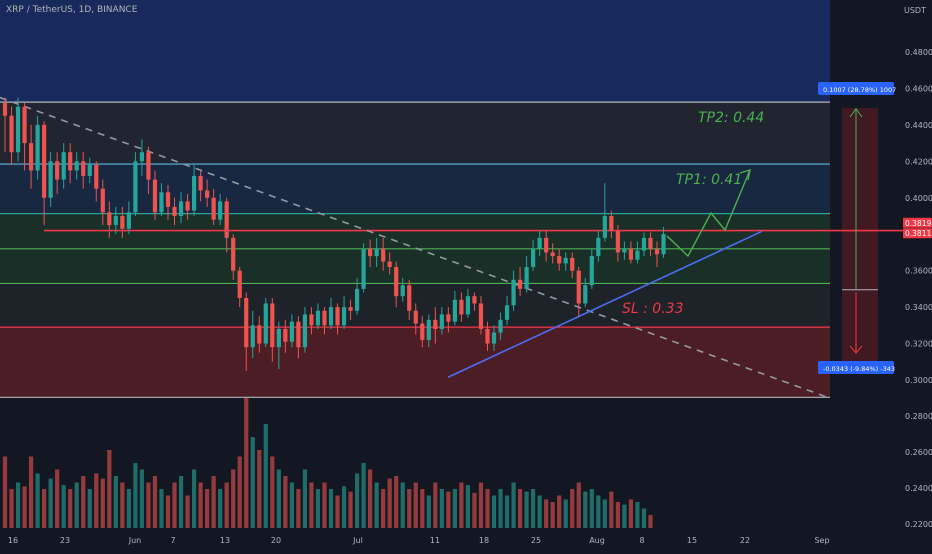  I want to click on y-tick-label: 0.2400, so click(918, 488).